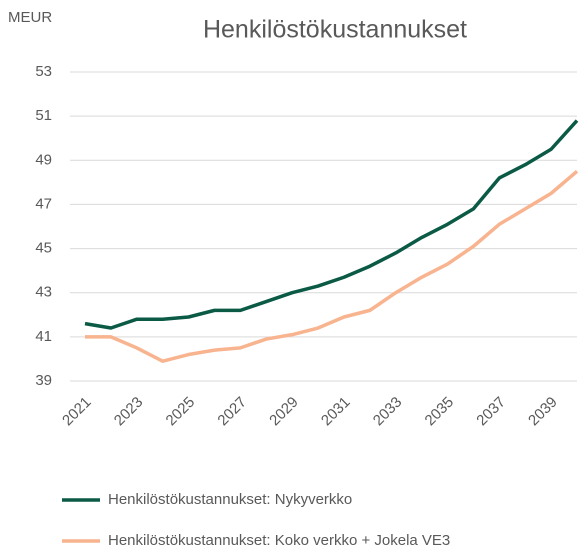  Describe the element at coordinates (230, 499) in the screenshot. I see `legend-label: Henkilöstökustannukset: Nykyverkko` at that location.